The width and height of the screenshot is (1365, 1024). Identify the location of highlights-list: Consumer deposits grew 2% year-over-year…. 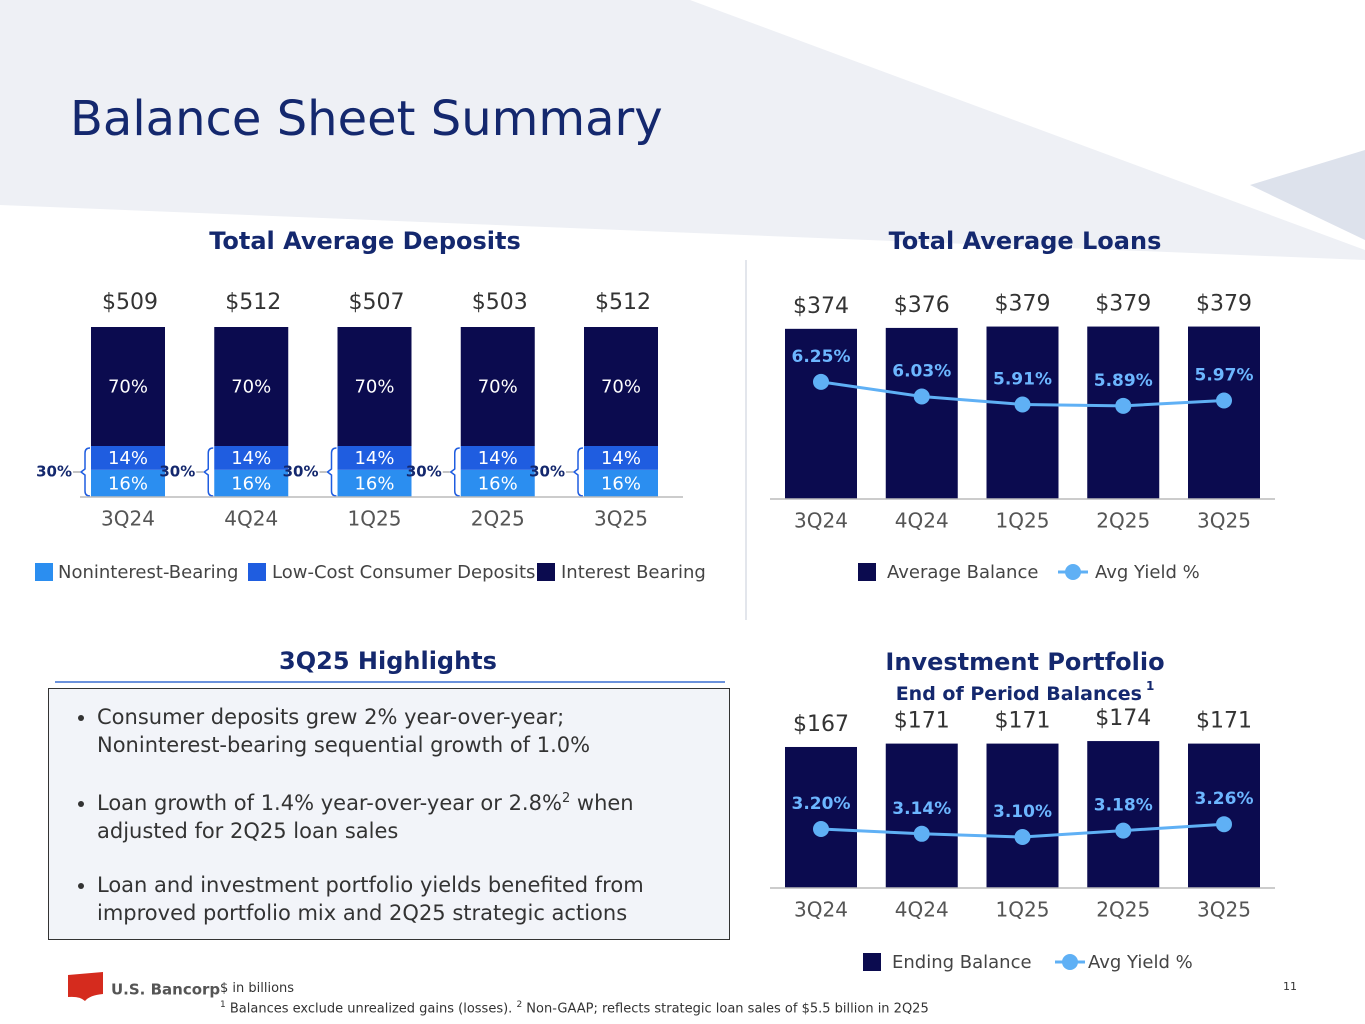
(389, 808).